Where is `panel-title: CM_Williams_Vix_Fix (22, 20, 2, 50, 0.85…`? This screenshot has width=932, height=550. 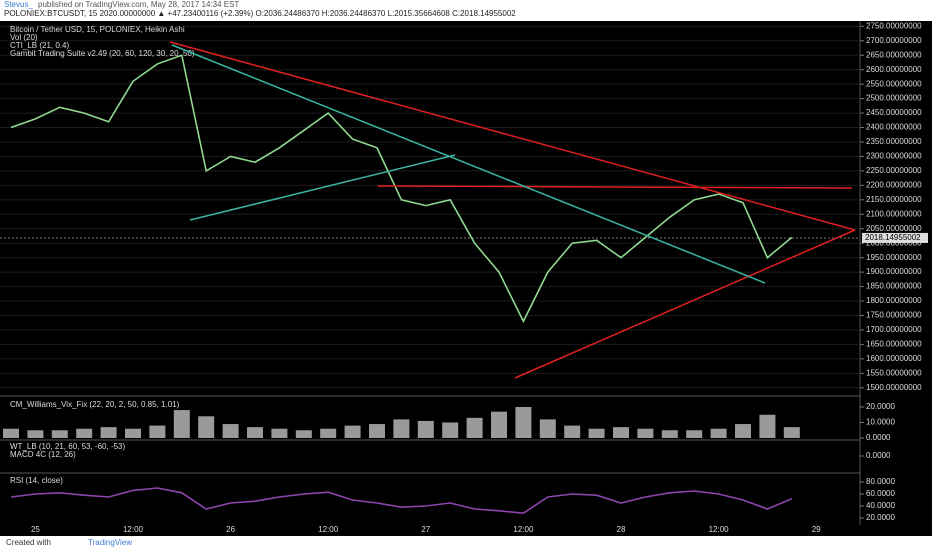
panel-title: CM_Williams_Vix_Fix (22, 20, 2, 50, 0.85… is located at coordinates (95, 404).